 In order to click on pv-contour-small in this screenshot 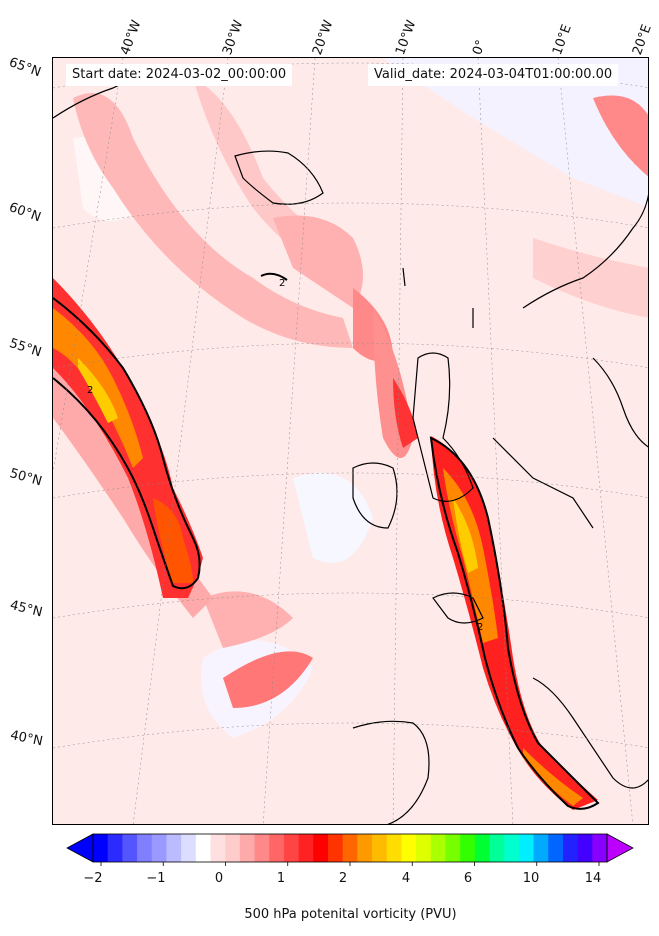, I will do `click(274, 276)`.